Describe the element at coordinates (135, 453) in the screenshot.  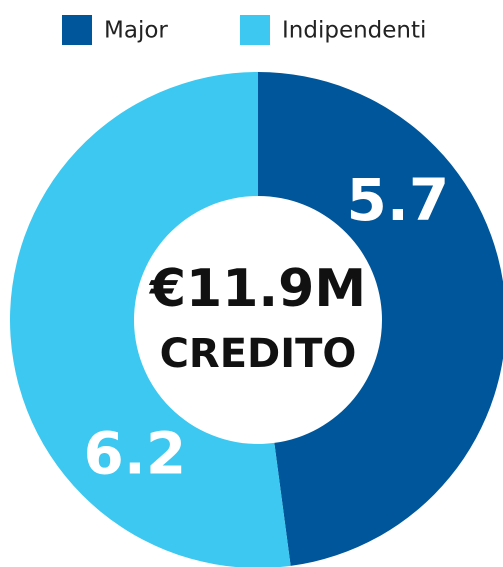
I see `data-label: 6.2` at that location.